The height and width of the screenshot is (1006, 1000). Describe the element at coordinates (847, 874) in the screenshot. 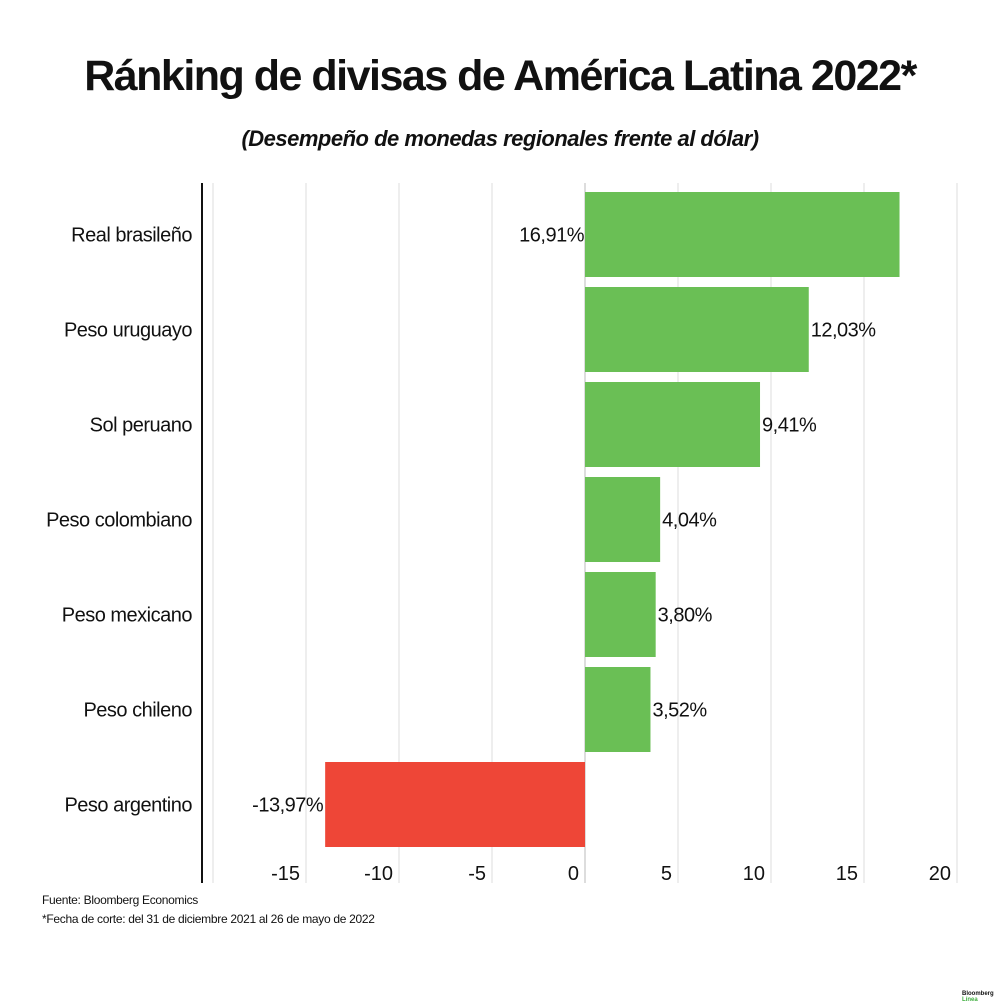

I see `x-tick-label: 15` at that location.